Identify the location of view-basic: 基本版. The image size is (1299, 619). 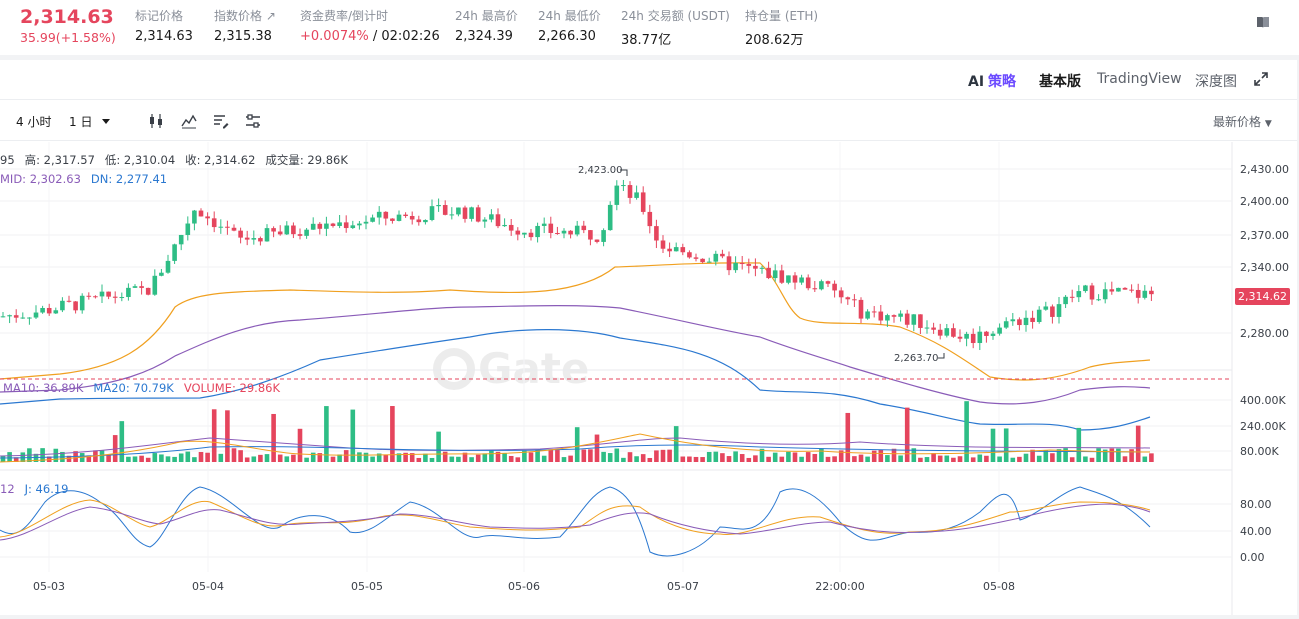
(1060, 82).